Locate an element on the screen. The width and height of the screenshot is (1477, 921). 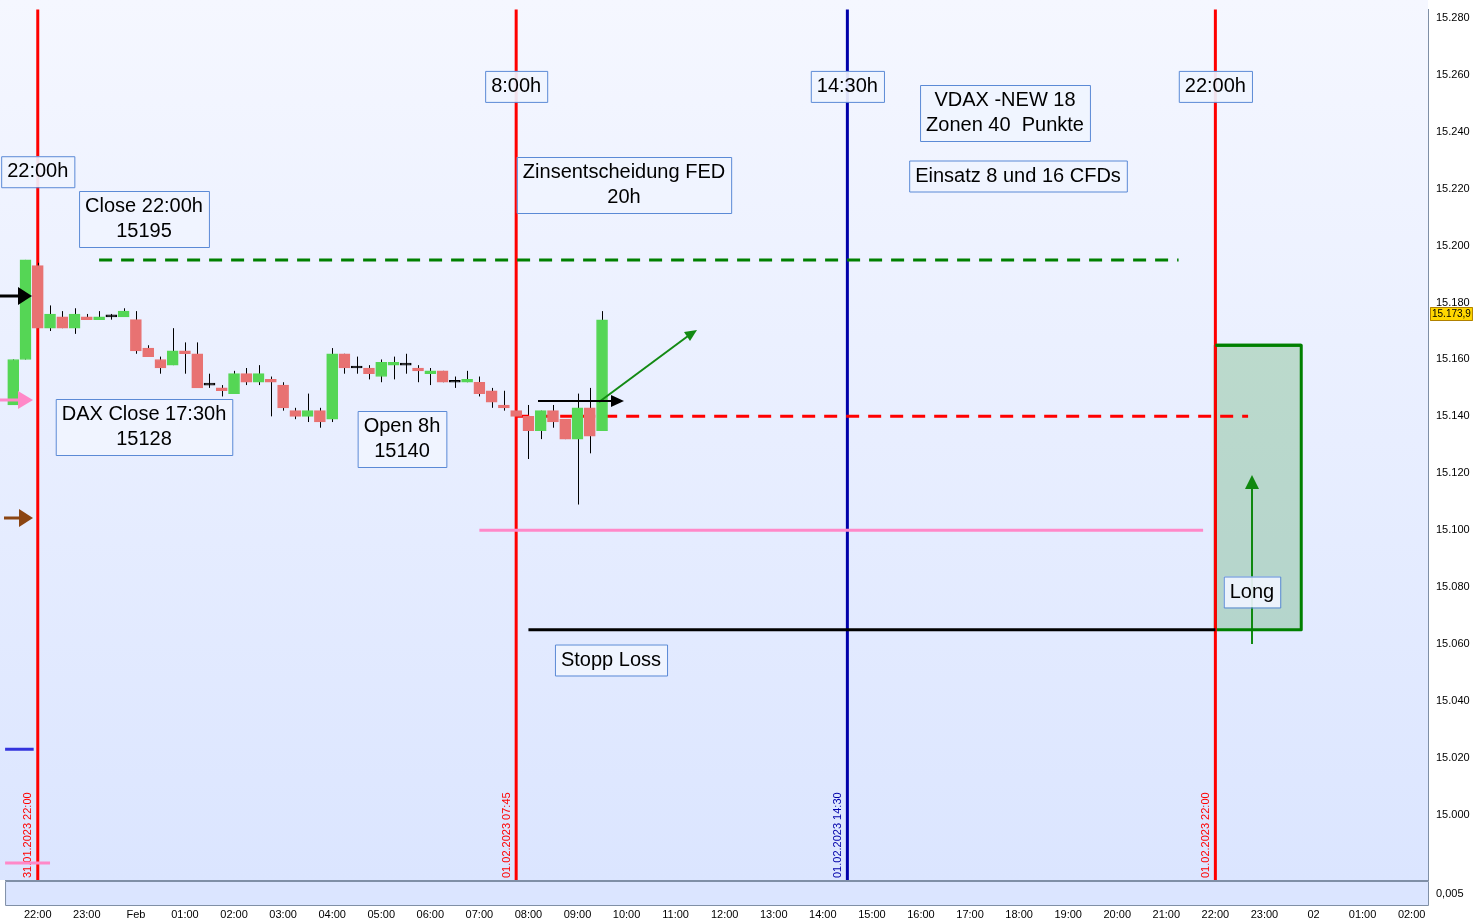
x-tick-label: 06:00 is located at coordinates (430, 913).